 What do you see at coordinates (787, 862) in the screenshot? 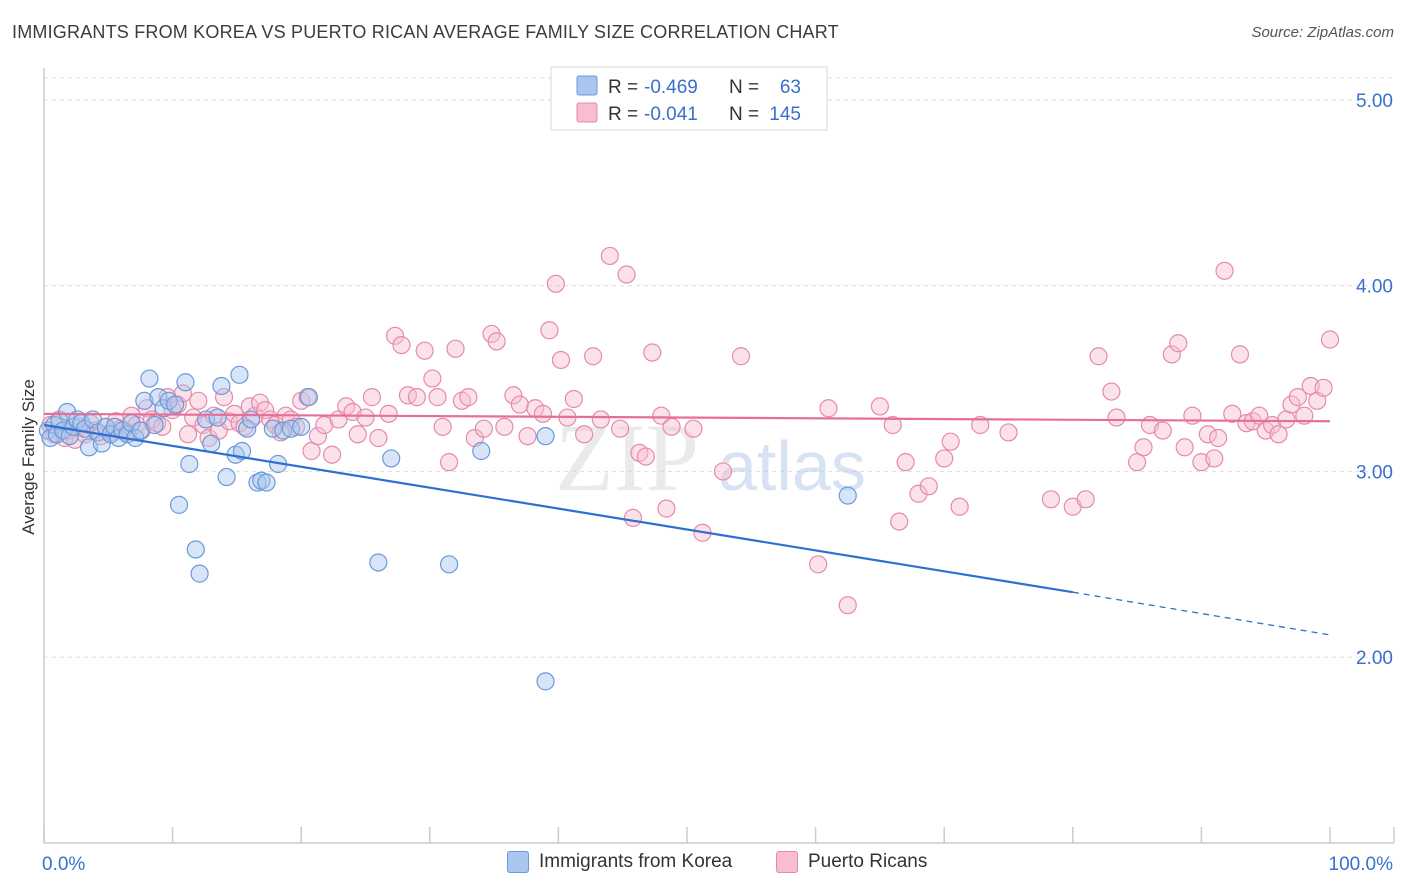
I see `legend-swatch-pink` at bounding box center [787, 862].